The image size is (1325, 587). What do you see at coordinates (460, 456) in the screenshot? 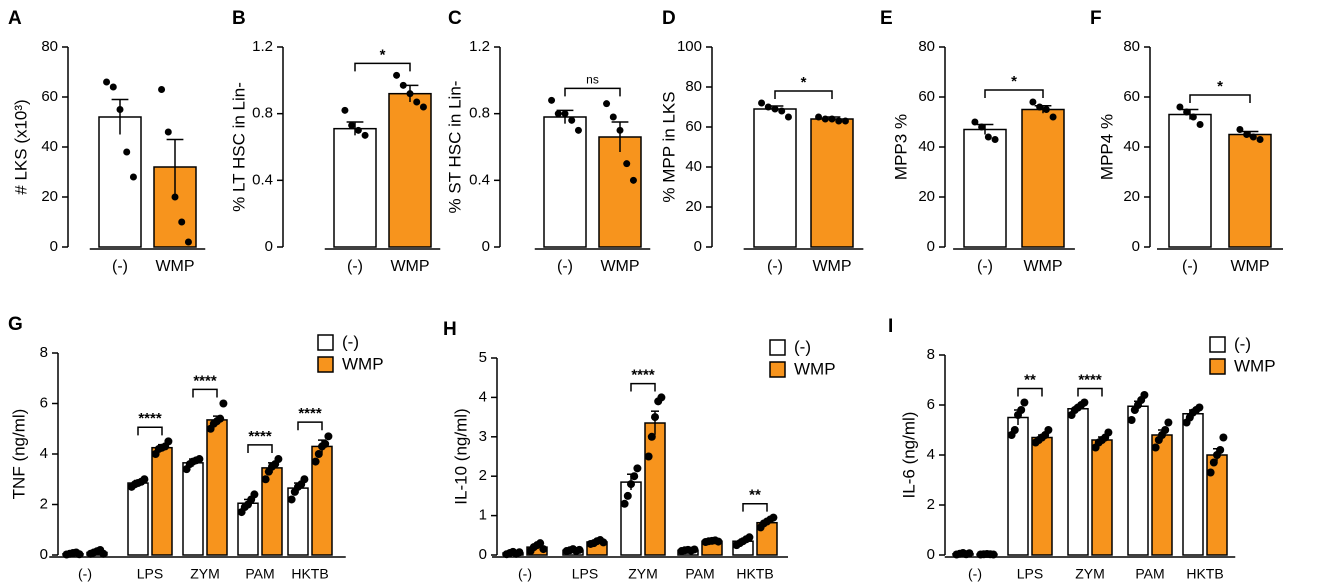
I see `y-axis-label: IL-10 (ng/ml)` at bounding box center [460, 456].